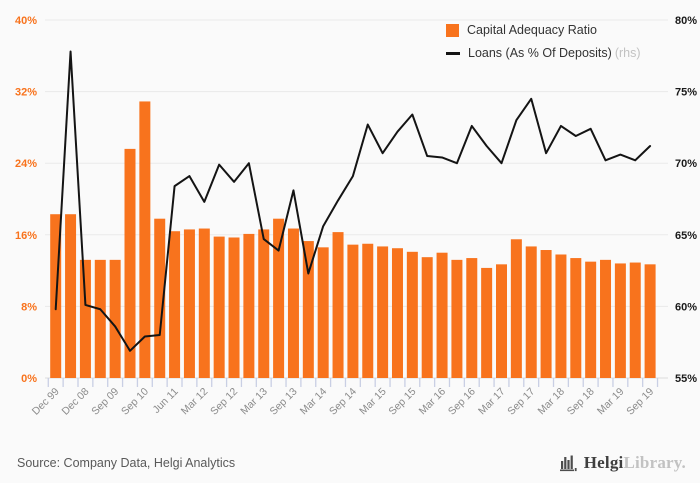 The width and height of the screenshot is (700, 483). I want to click on helgi-library-logo: HelgiLibrary., so click(622, 463).